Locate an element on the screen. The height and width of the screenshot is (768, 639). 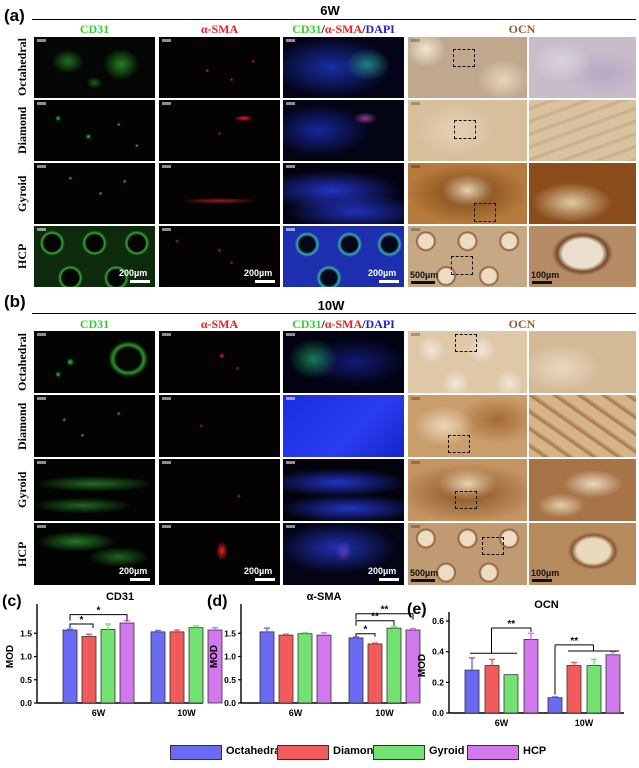
cd31-image-diamond-10w is located at coordinates (94, 426).